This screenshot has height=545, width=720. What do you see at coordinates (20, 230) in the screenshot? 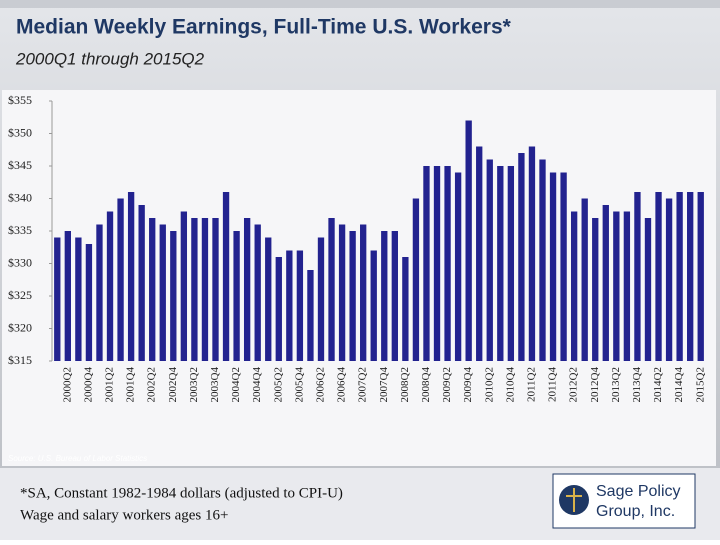
I see `y-tick-label: $335` at bounding box center [20, 230].